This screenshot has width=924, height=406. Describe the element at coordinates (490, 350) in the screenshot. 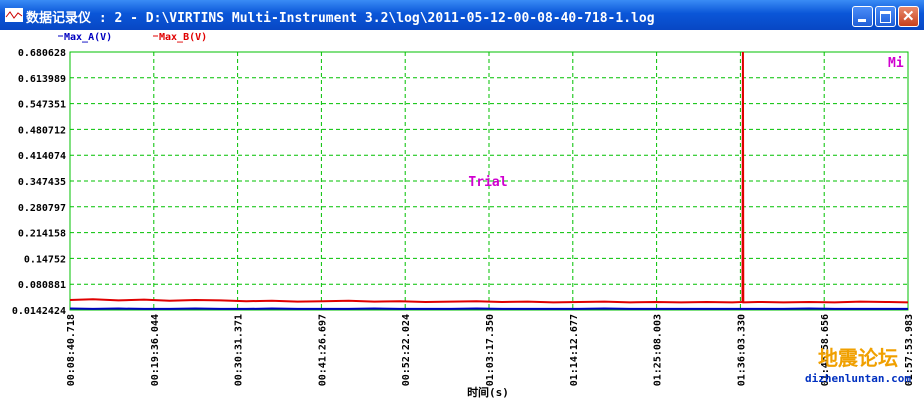

I see `x-tick-label: 01:03:17.350` at that location.